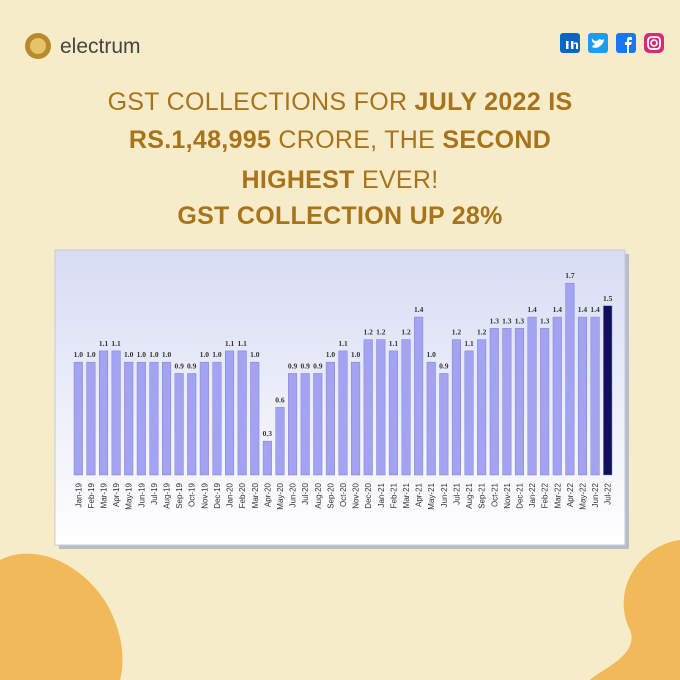 The height and width of the screenshot is (680, 680). Describe the element at coordinates (532, 494) in the screenshot. I see `x-tick-label: Jan-22` at that location.